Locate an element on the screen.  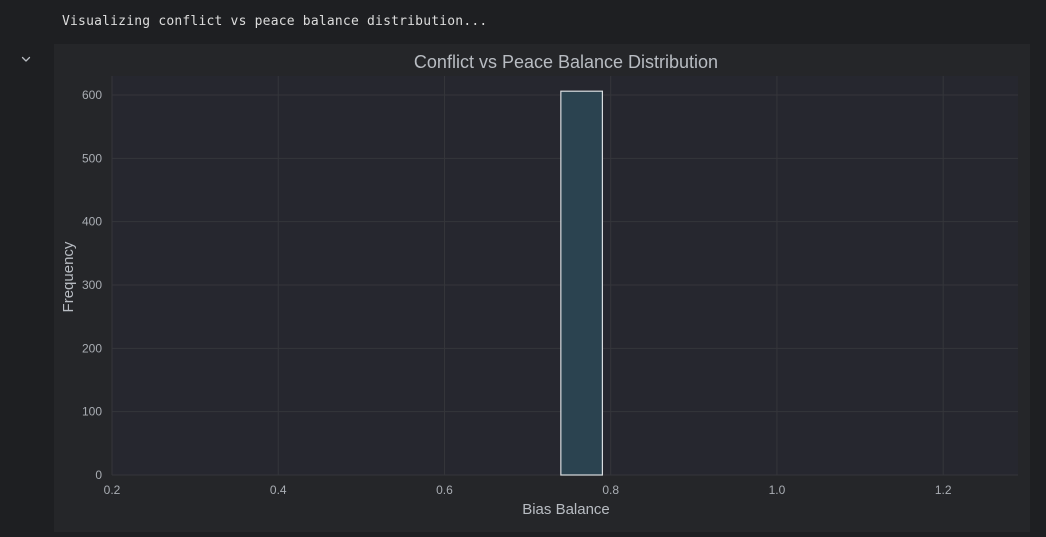
x-tick-label: 0.8 is located at coordinates (610, 490).